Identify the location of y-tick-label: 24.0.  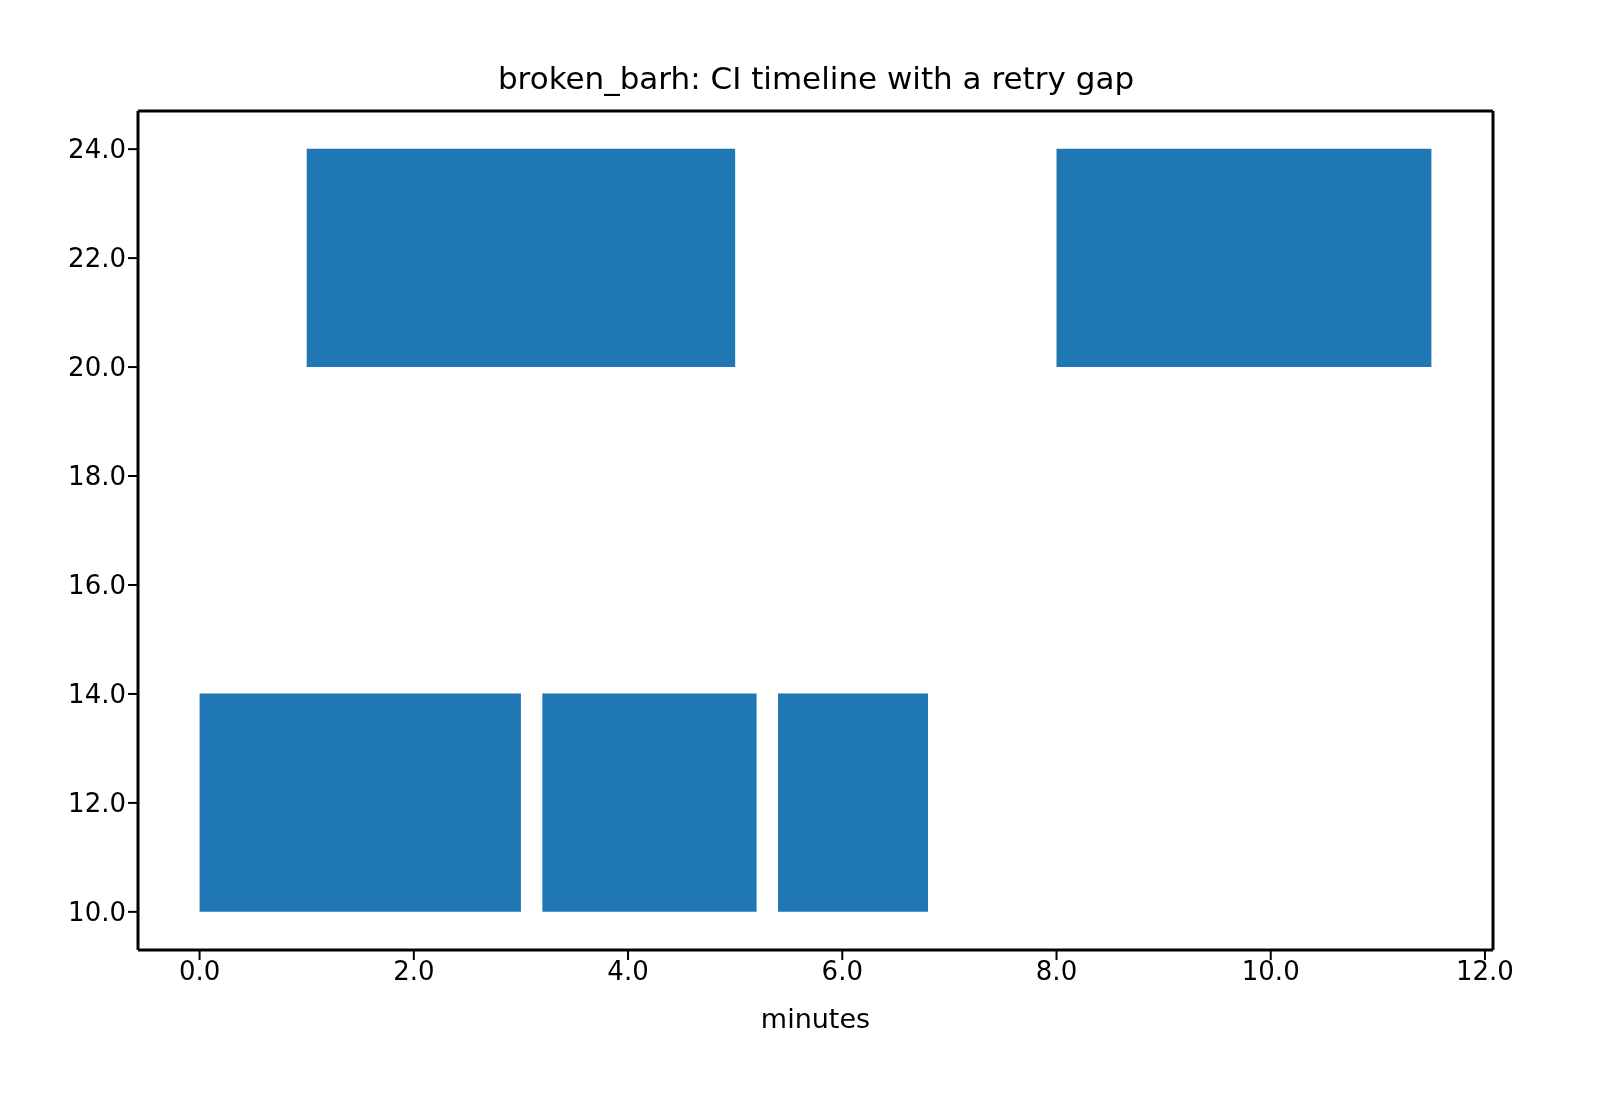
(97, 149).